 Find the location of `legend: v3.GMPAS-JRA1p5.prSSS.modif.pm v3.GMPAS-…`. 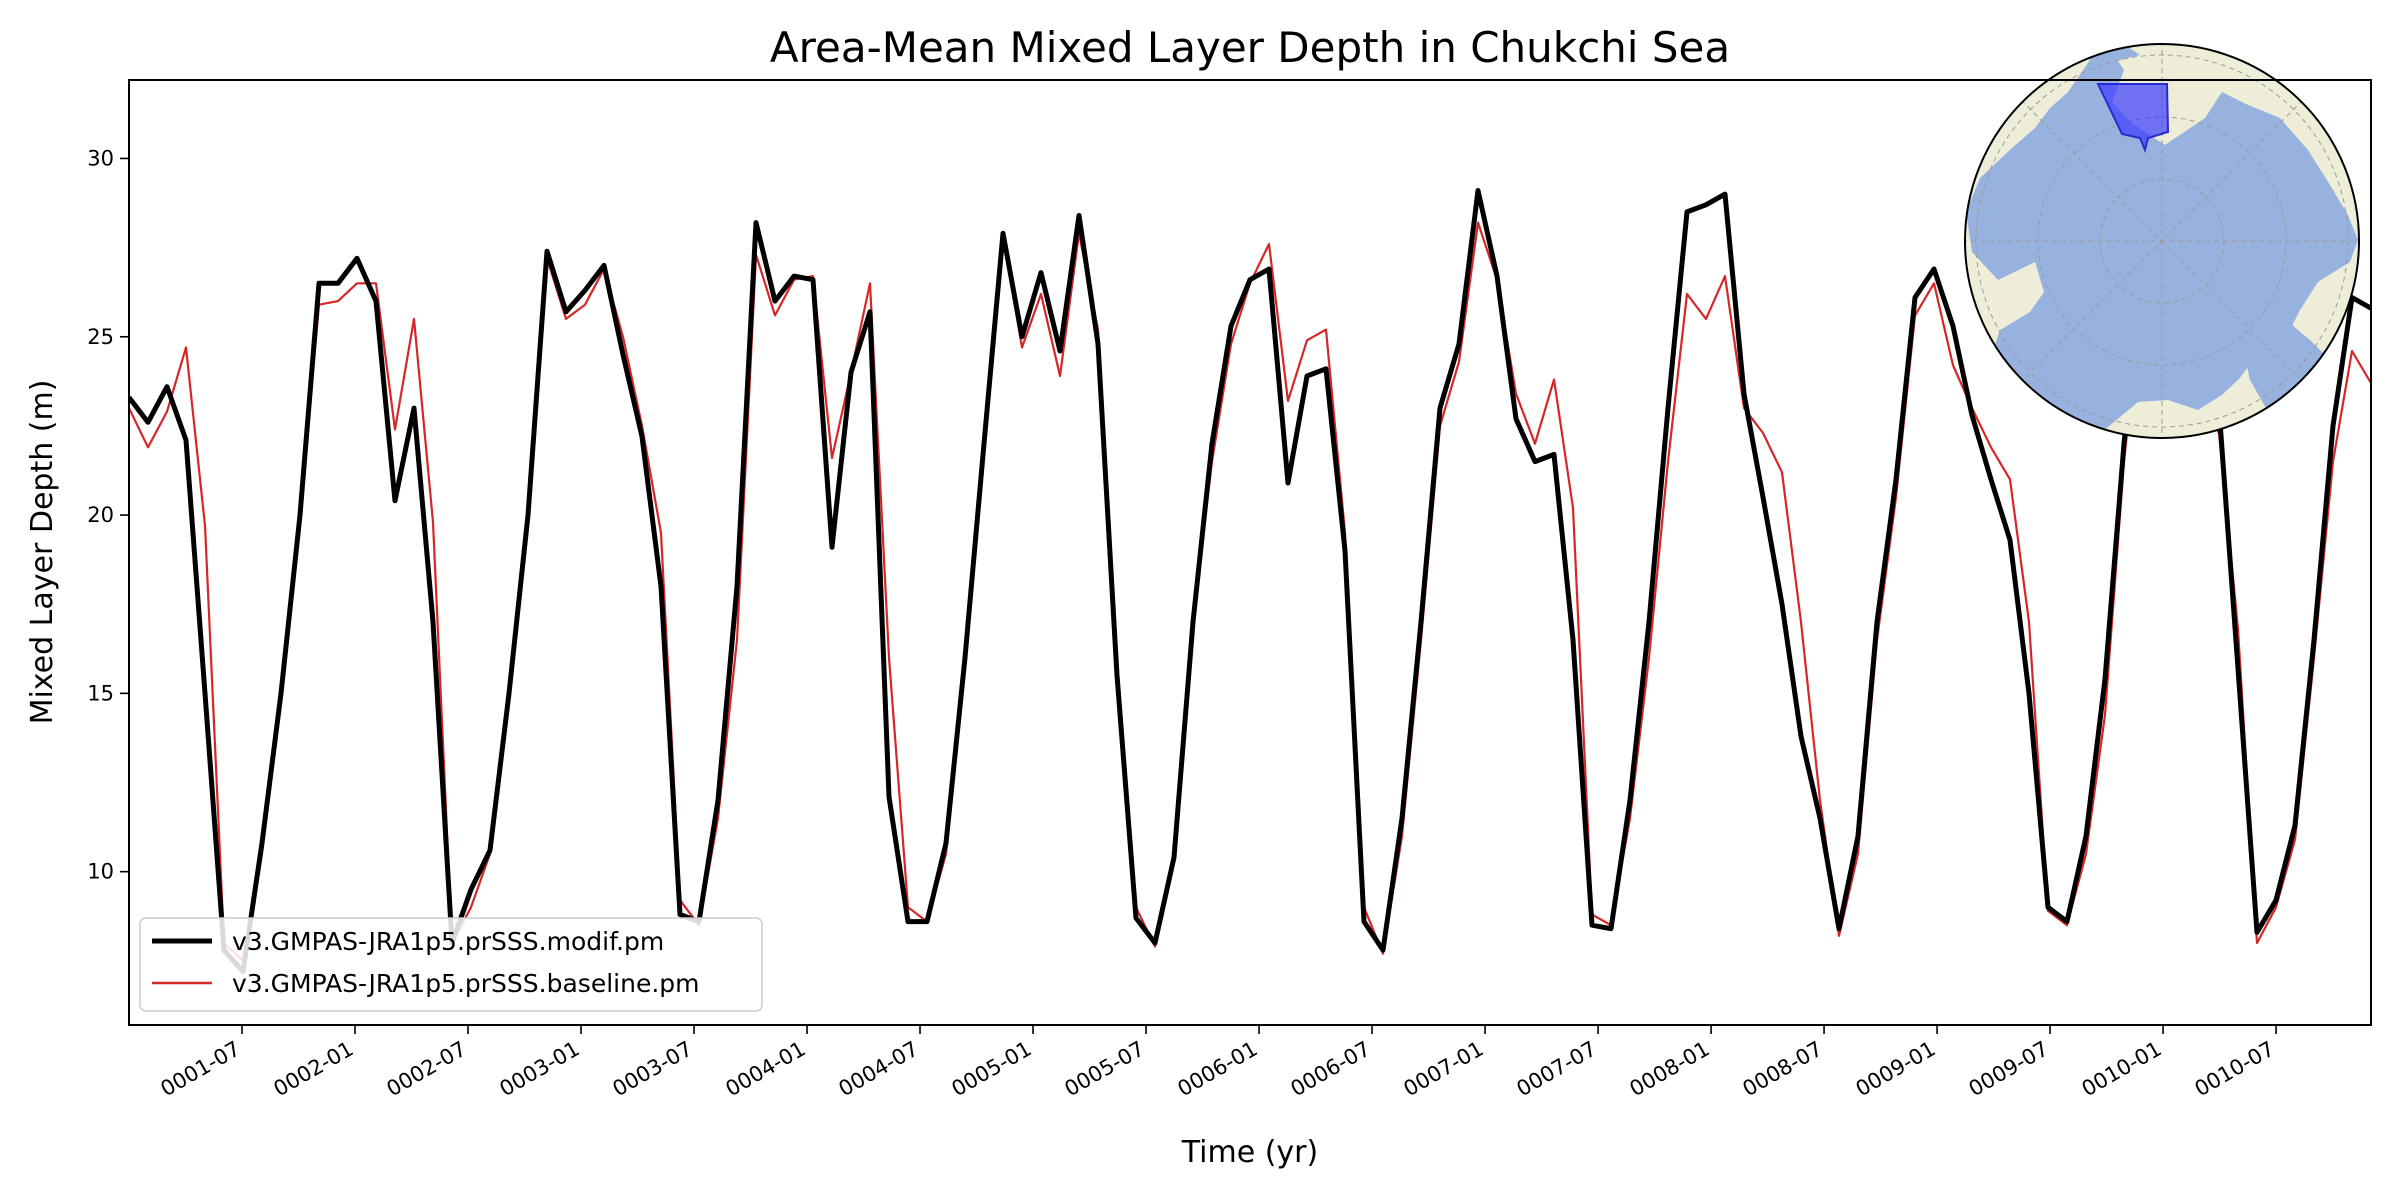

legend: v3.GMPAS-JRA1p5.prSSS.modif.pm v3.GMPAS-… is located at coordinates (451, 964).